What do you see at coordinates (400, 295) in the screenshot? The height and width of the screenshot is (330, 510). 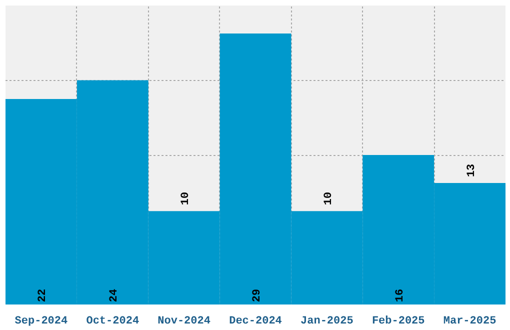 I see `data-label: 16` at bounding box center [400, 295].